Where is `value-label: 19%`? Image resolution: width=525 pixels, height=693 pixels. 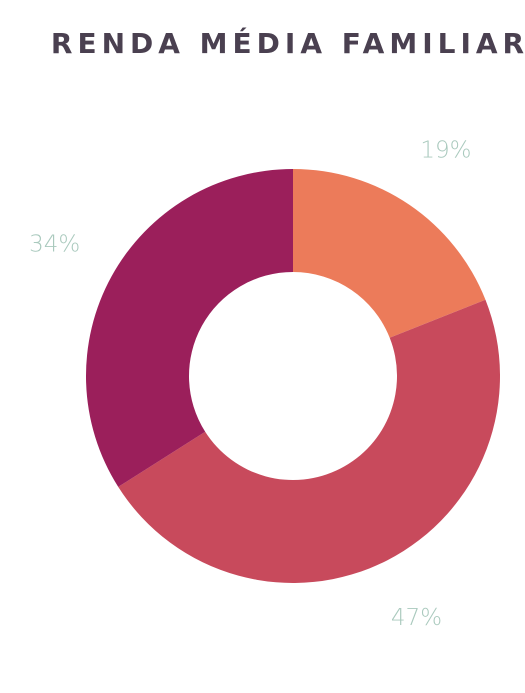
value-label: 19% is located at coordinates (445, 151).